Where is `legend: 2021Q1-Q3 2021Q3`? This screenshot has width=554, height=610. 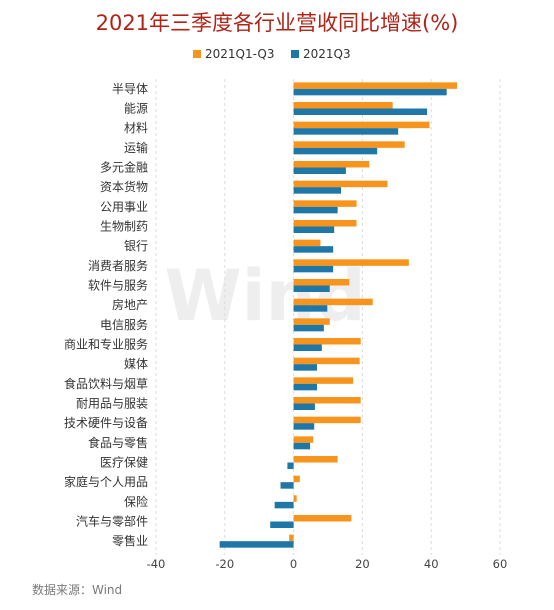
legend: 2021Q1-Q3 2021Q3 is located at coordinates (272, 54).